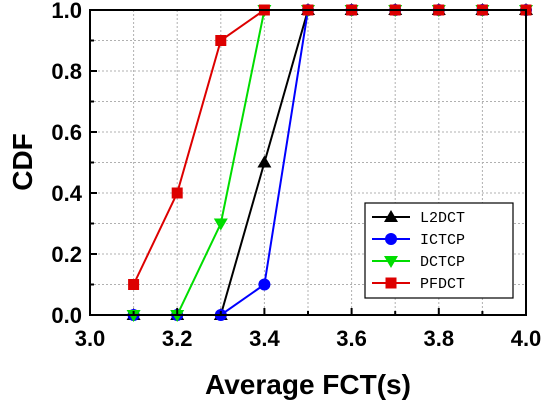 The image size is (550, 412). I want to click on y-tick-label: 0.2, so click(66, 254).